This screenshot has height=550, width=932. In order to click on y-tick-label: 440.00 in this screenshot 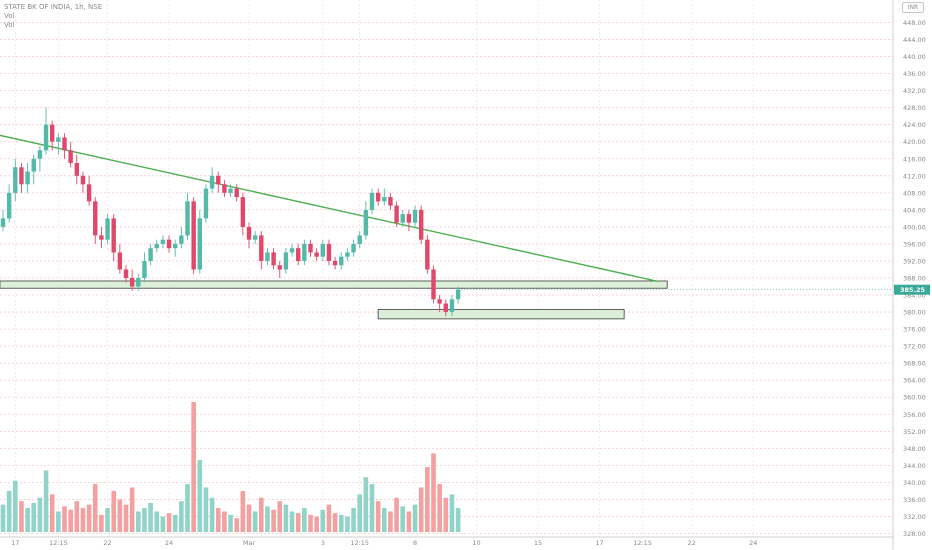, I will do `click(914, 57)`.